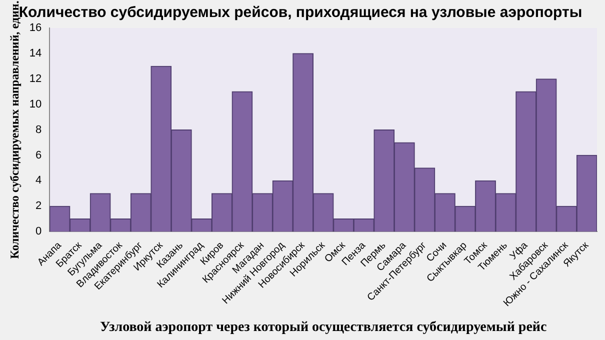 This screenshot has height=340, width=605. What do you see at coordinates (35, 78) in the screenshot?
I see `y-tick-label: 12` at bounding box center [35, 78].